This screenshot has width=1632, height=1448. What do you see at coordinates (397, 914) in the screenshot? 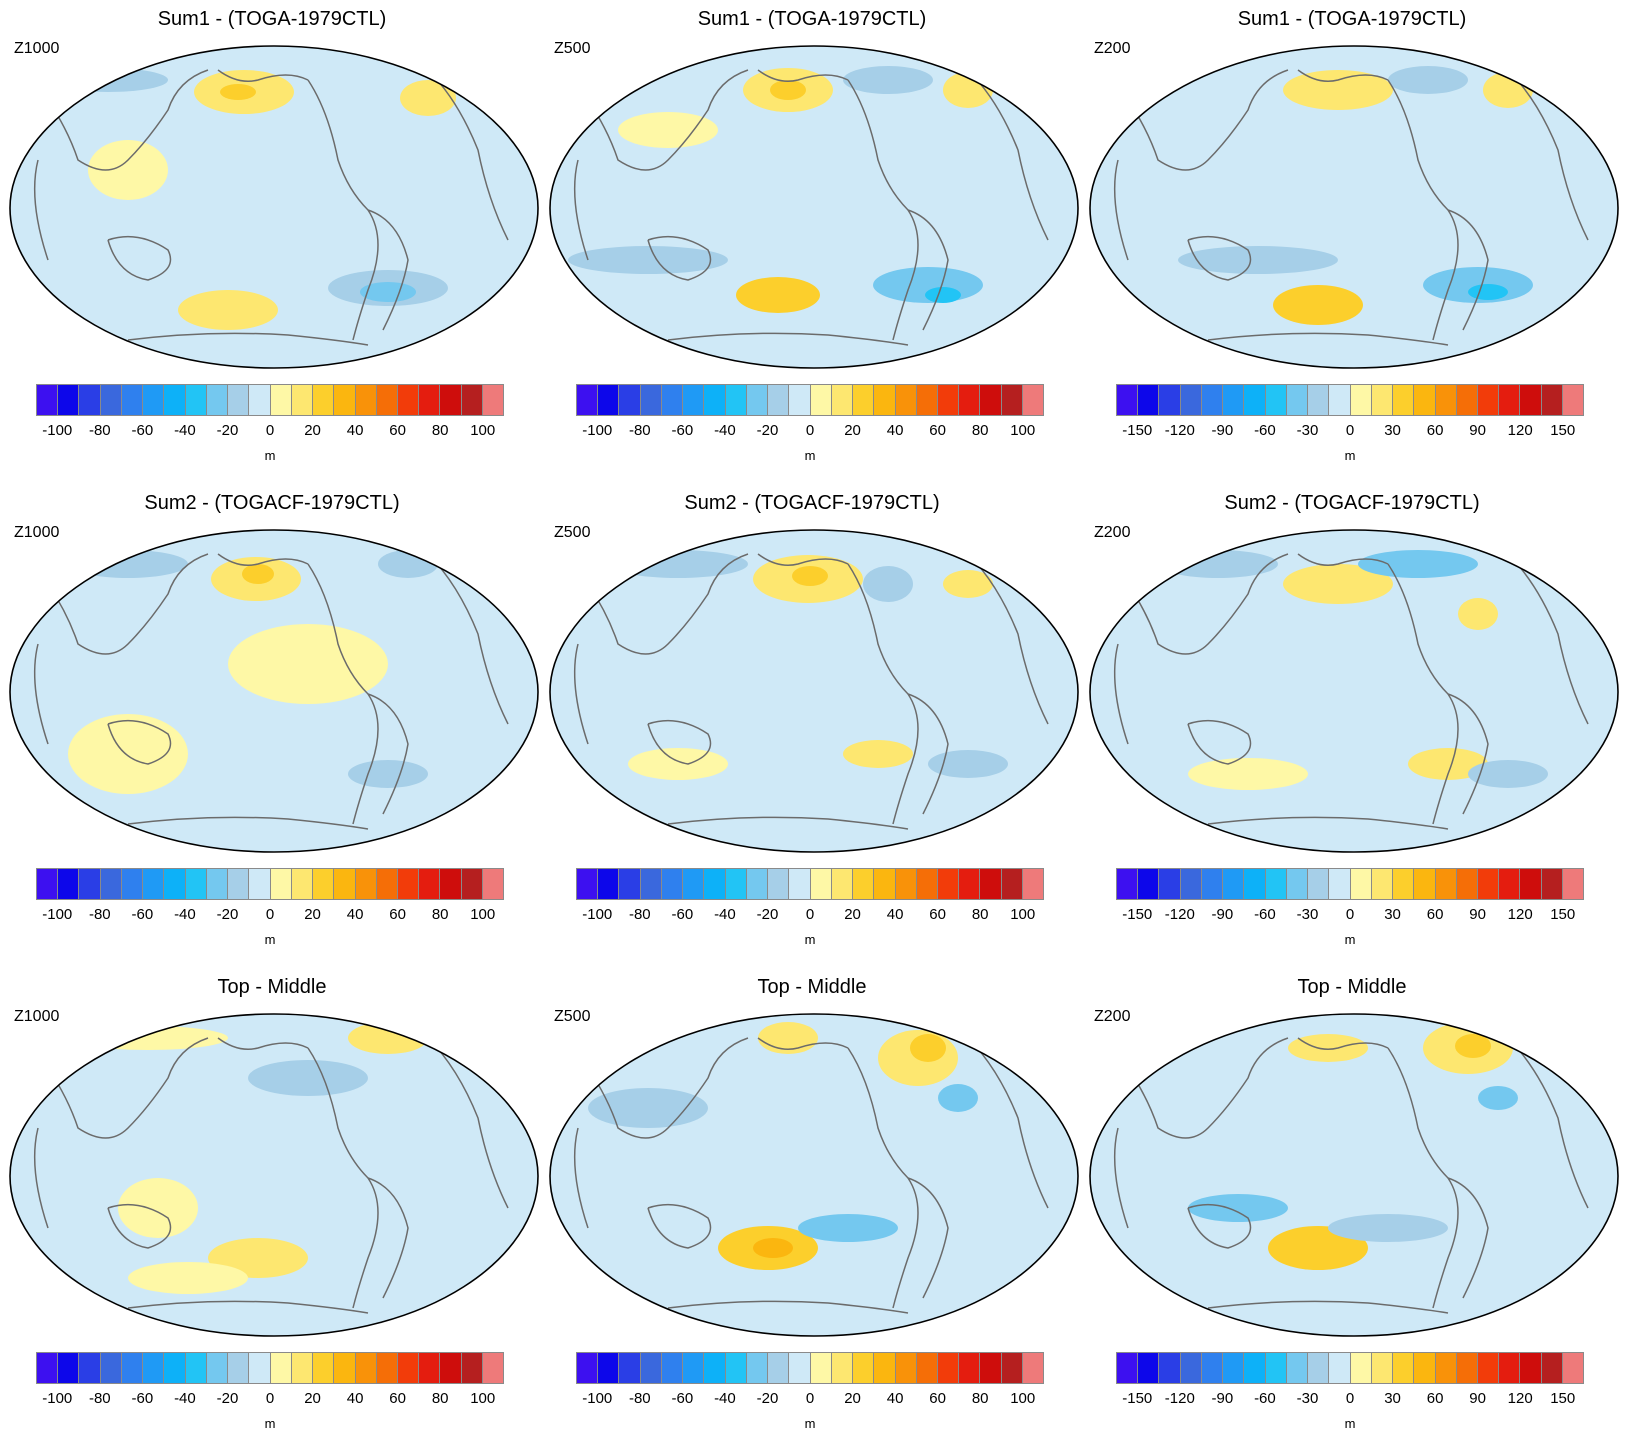
I see `colorbar-tick-label: 60` at bounding box center [397, 914].